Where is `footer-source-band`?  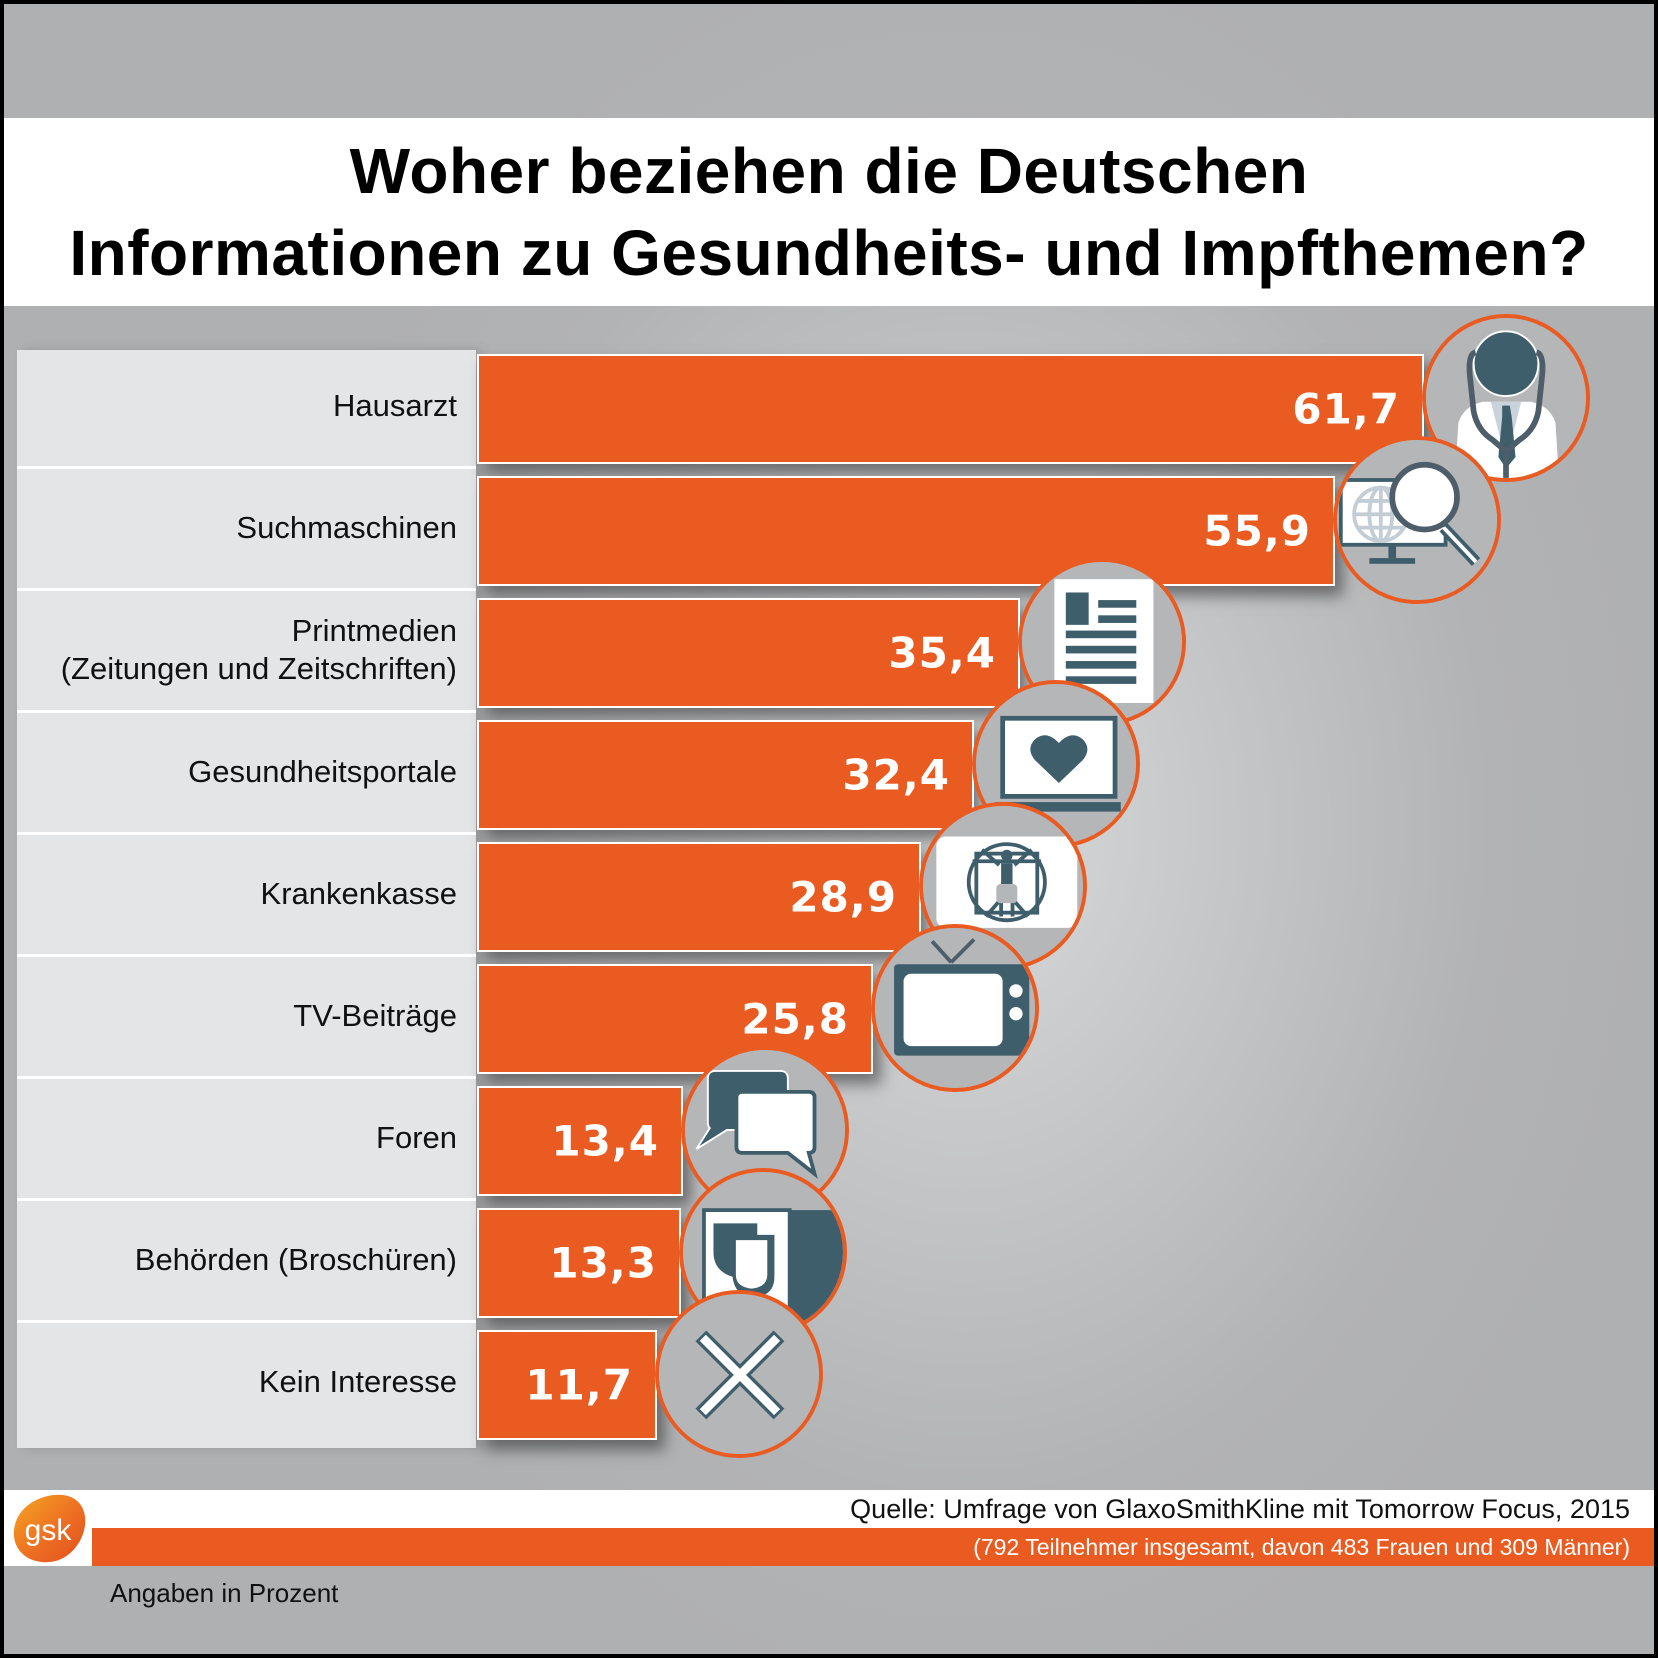 footer-source-band is located at coordinates (829, 1509).